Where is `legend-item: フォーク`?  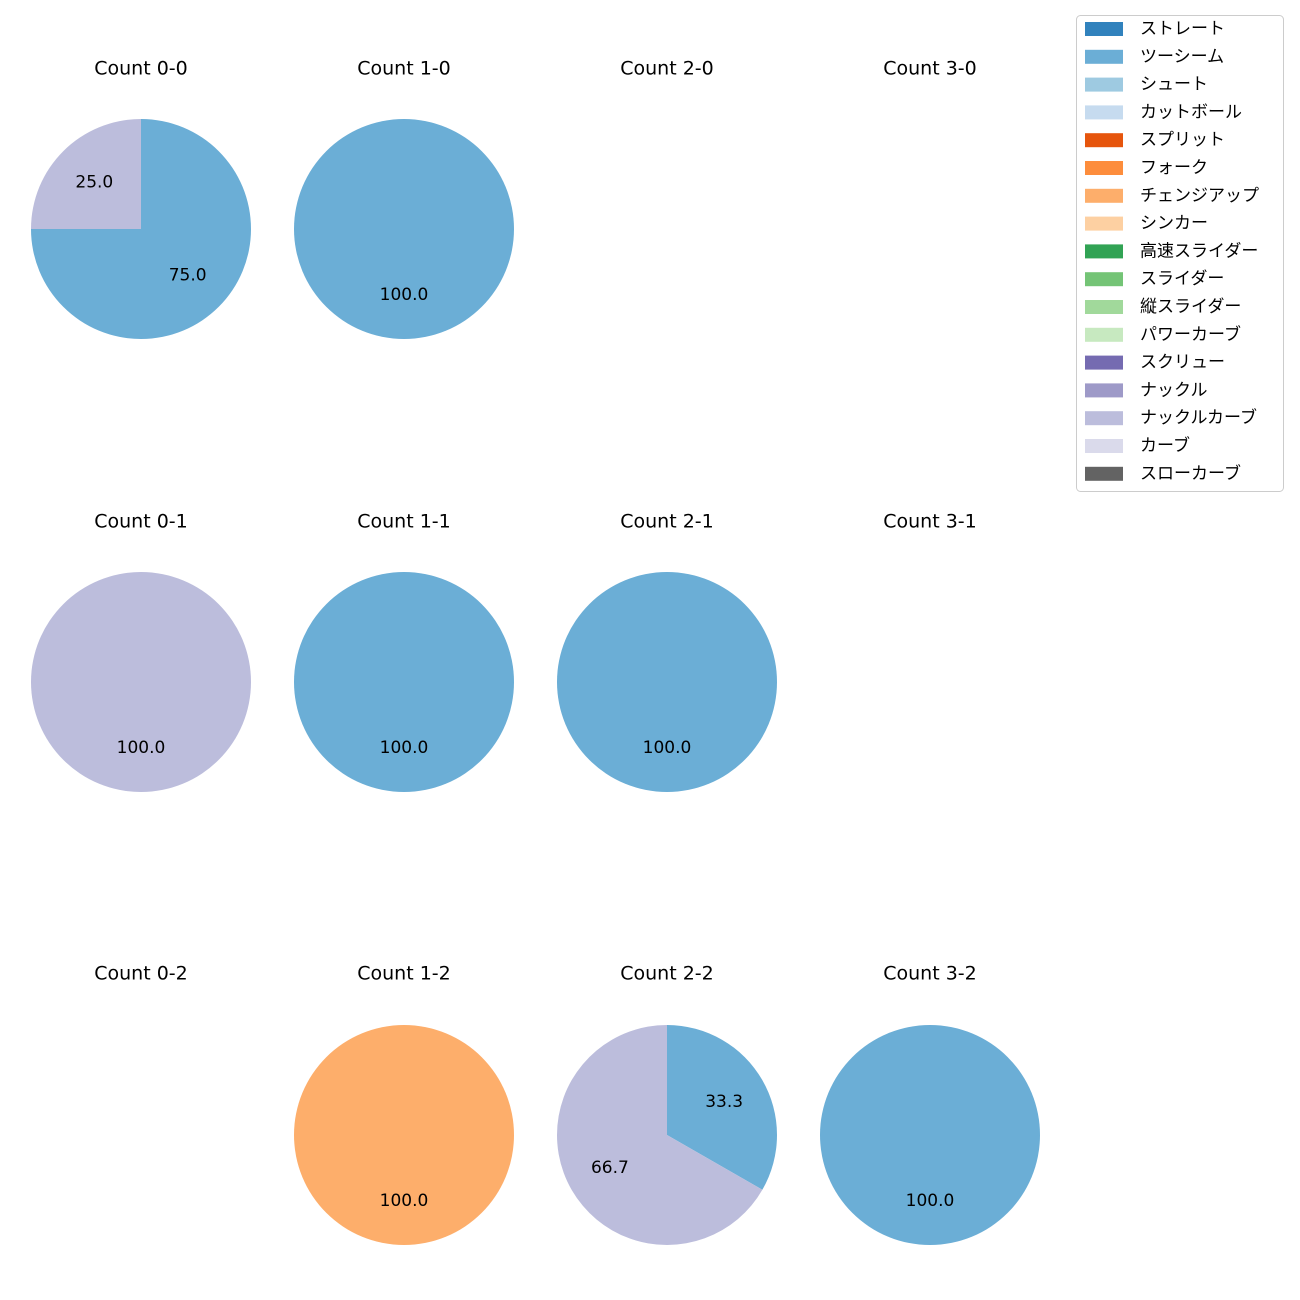 legend-item: フォーク is located at coordinates (1146, 168).